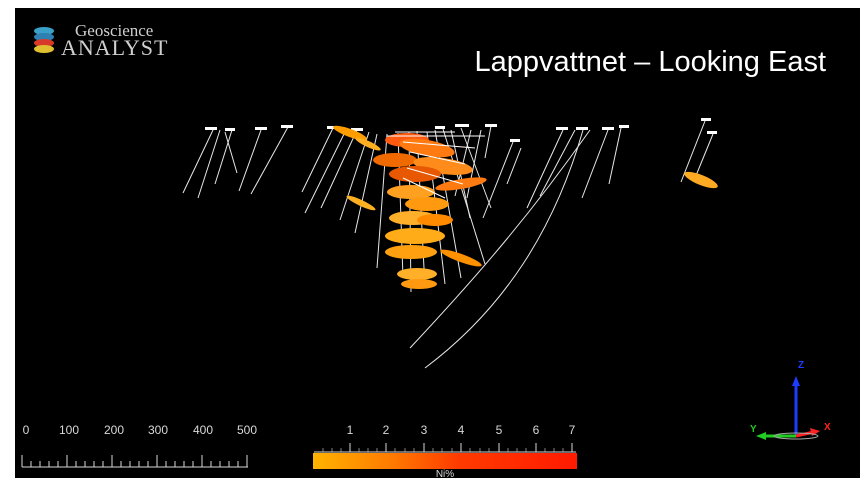 The width and height of the screenshot is (866, 481). I want to click on axis-y-label: Y, so click(753, 429).